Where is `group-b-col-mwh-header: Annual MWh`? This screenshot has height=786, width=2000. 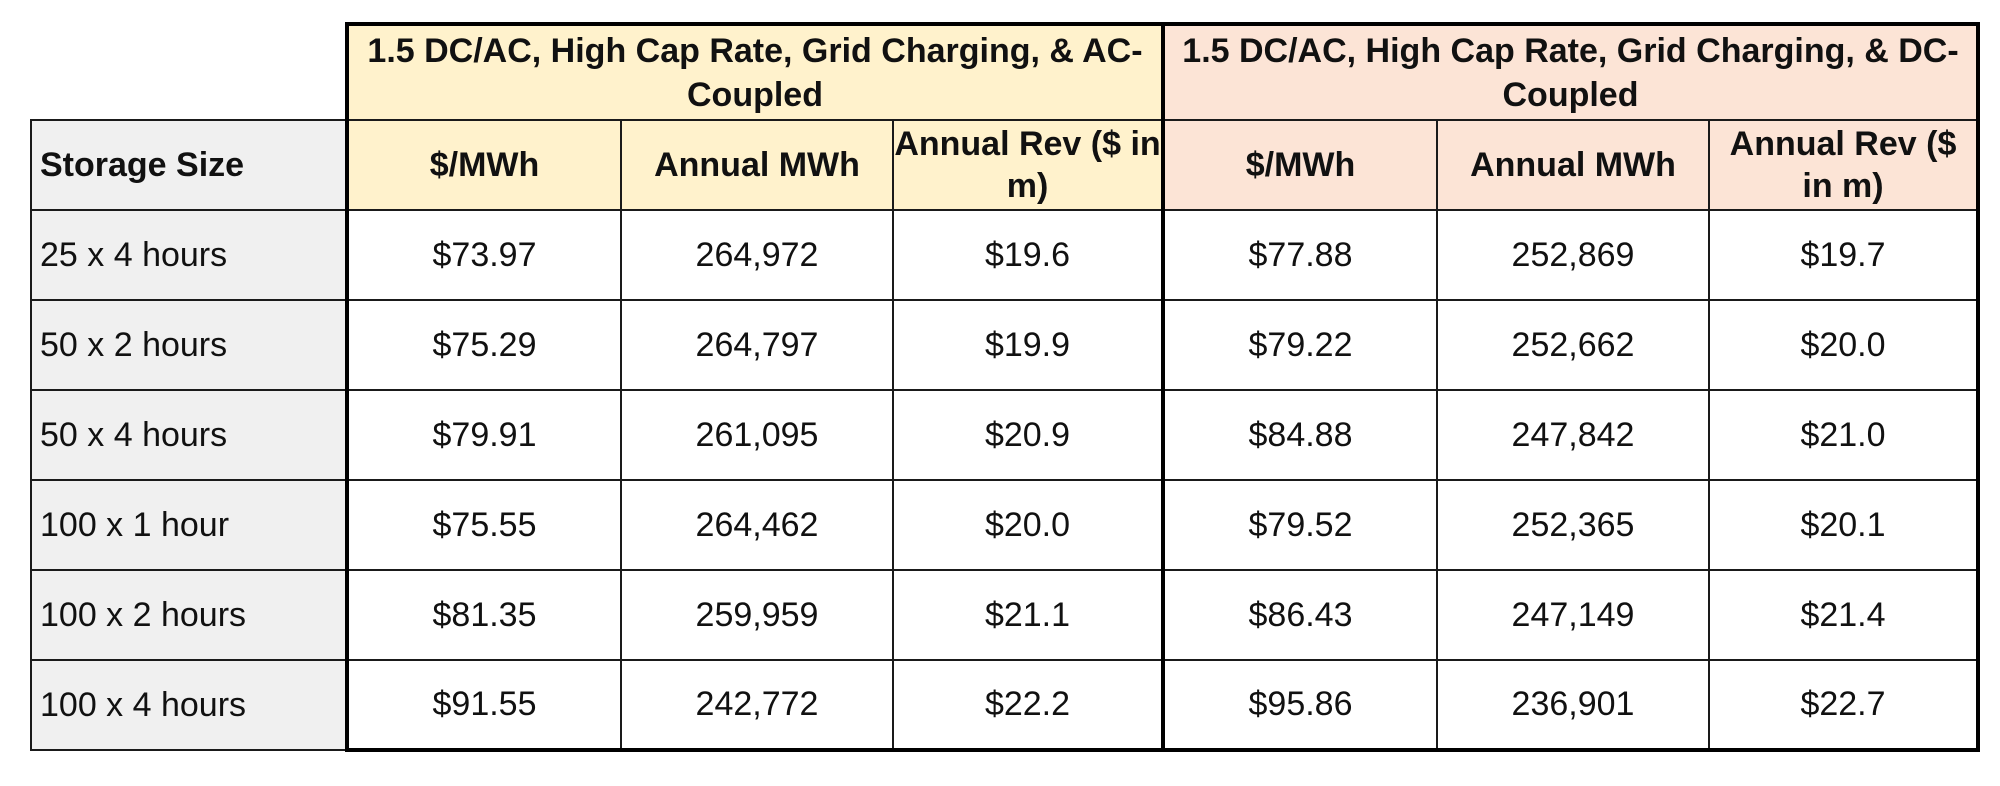 group-b-col-mwh-header: Annual MWh is located at coordinates (1573, 165).